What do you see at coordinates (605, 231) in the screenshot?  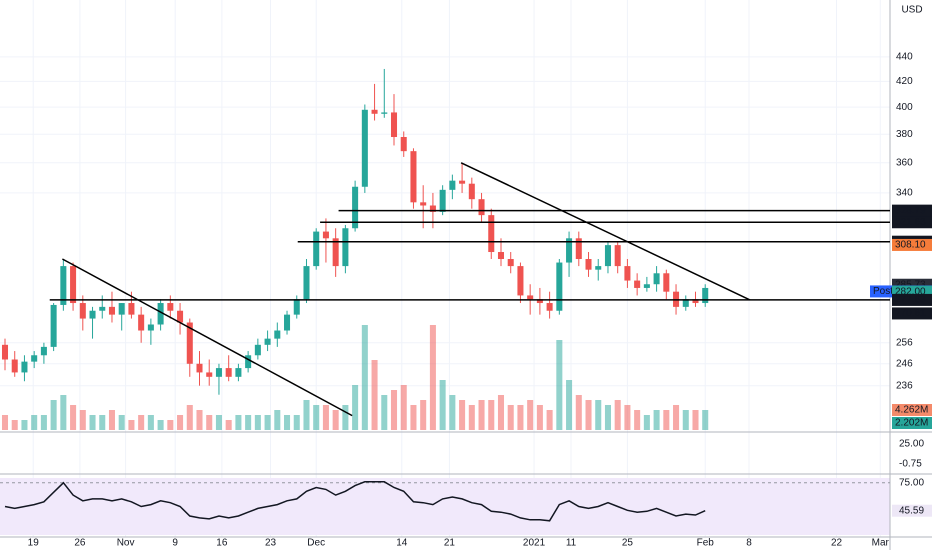 I see `trend-line` at bounding box center [605, 231].